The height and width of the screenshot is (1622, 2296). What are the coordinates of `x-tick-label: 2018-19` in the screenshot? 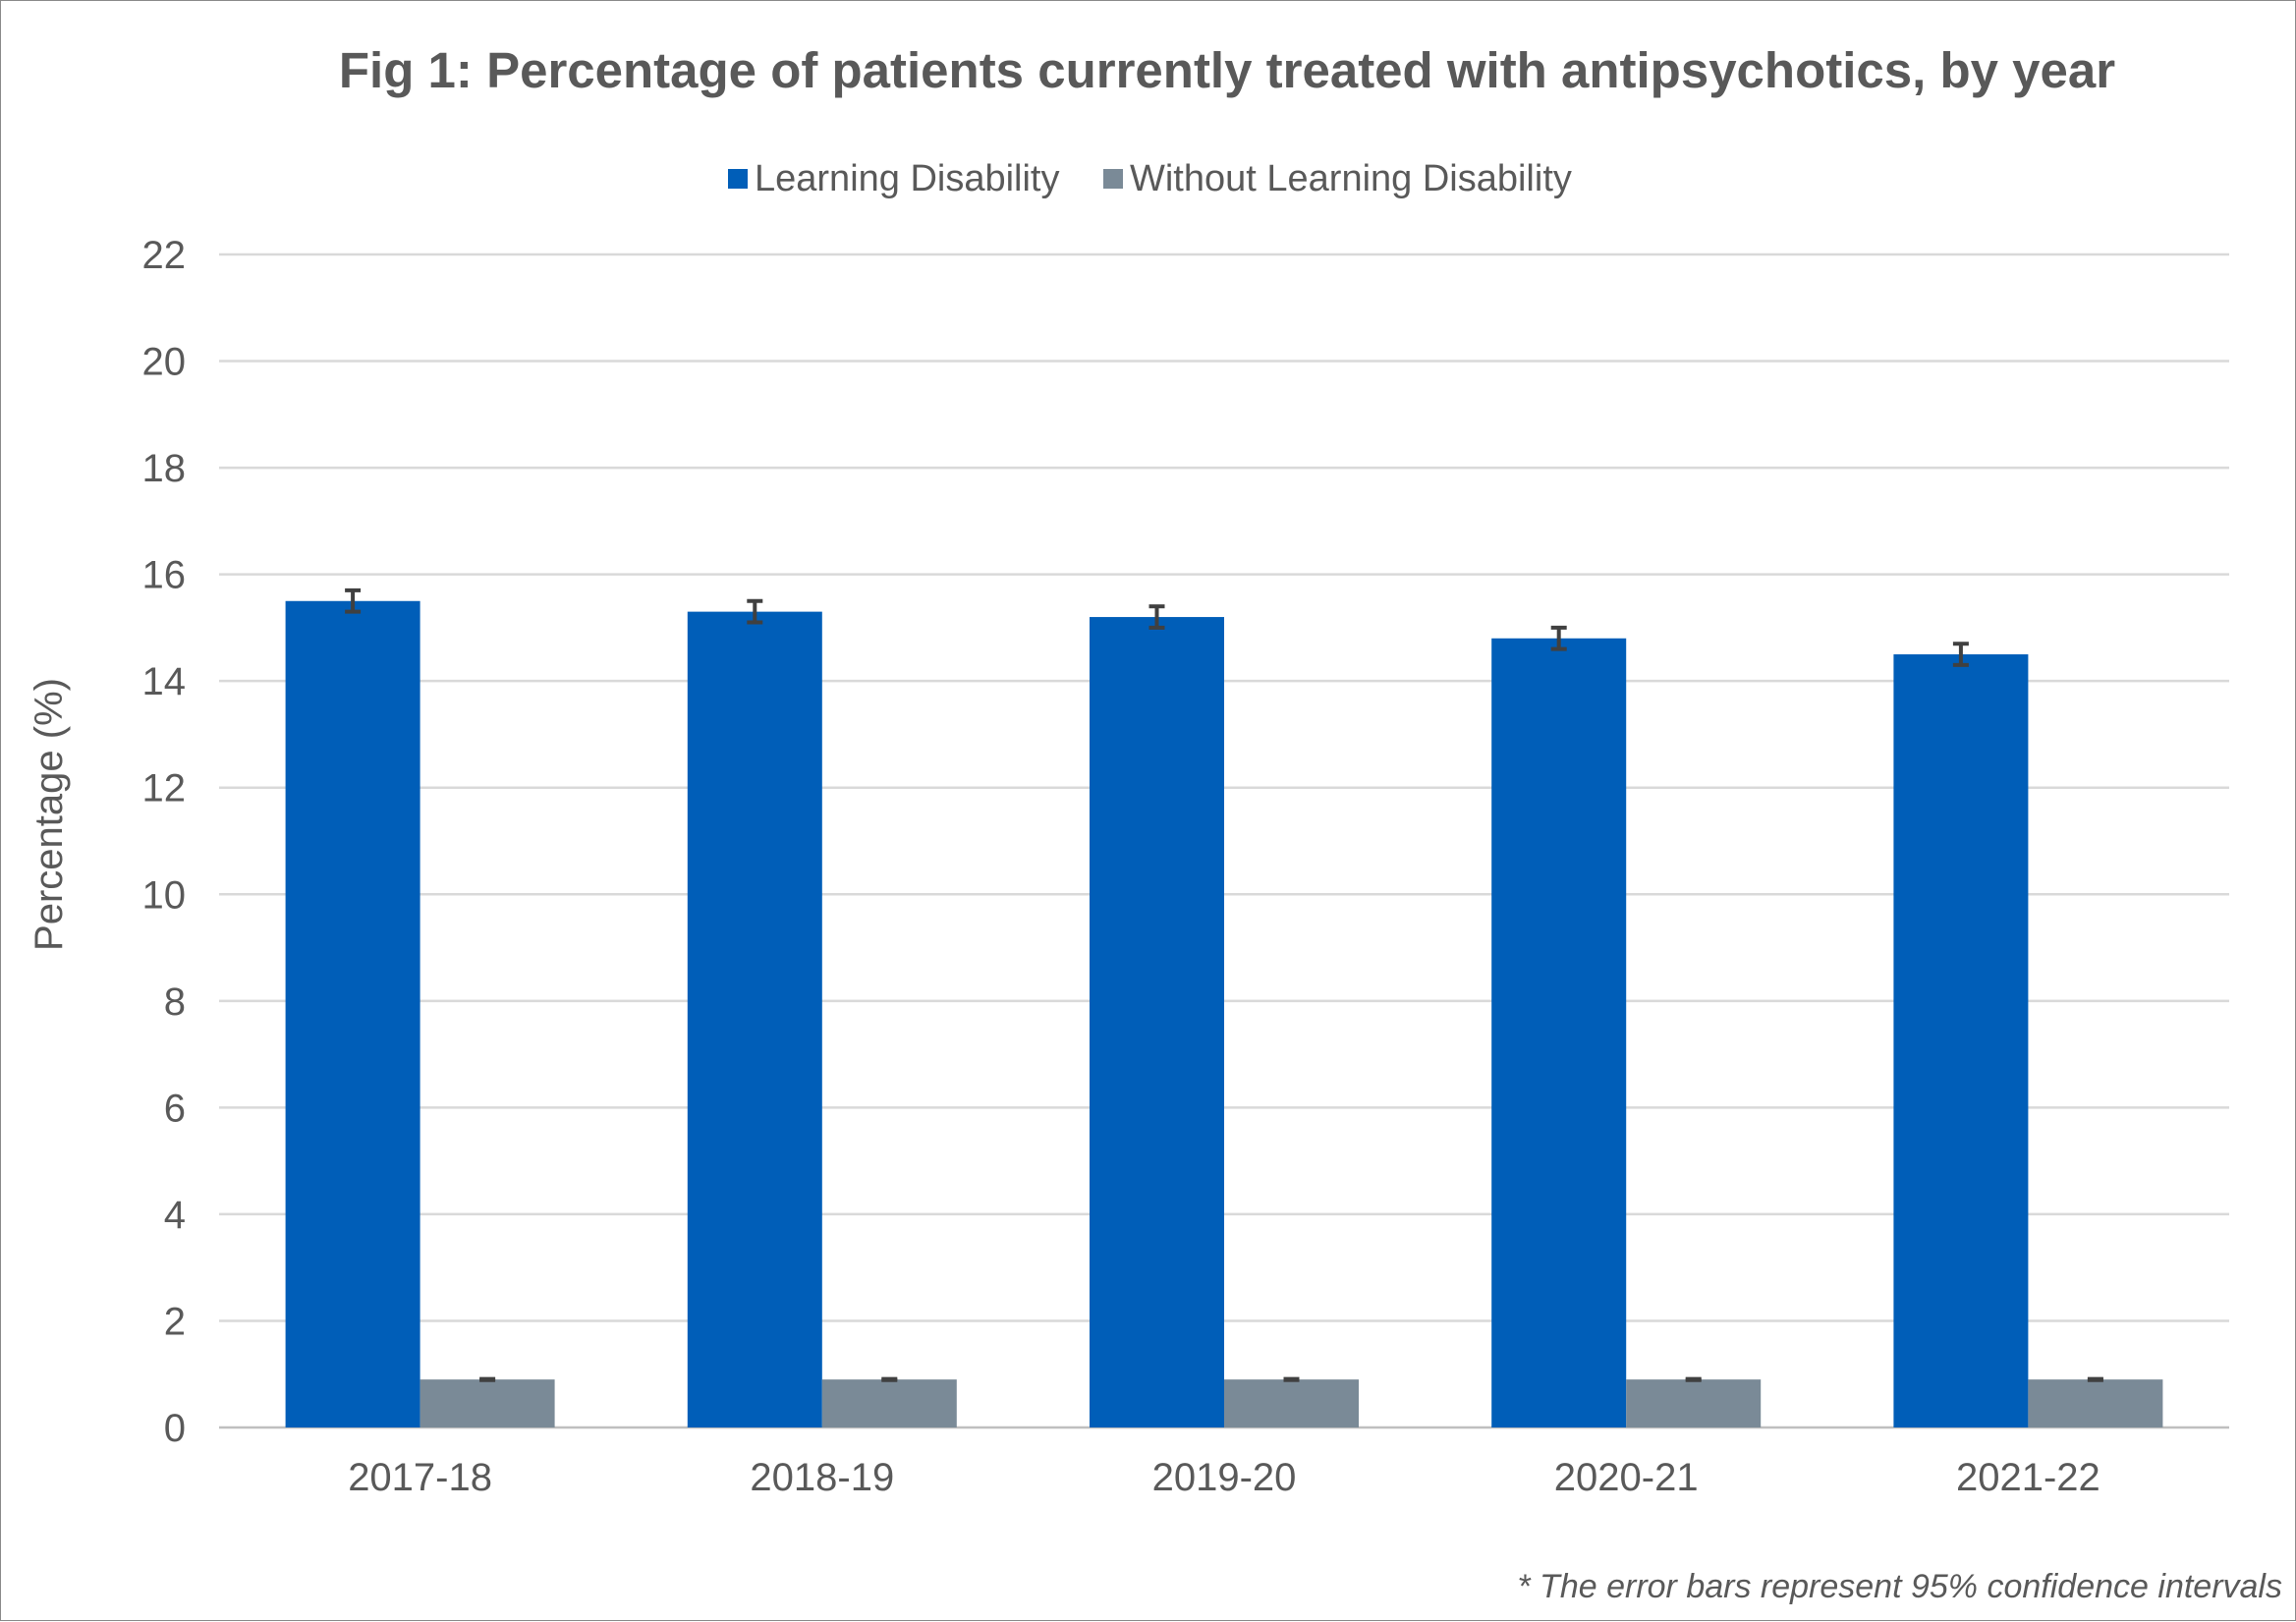 It's located at (822, 1477).